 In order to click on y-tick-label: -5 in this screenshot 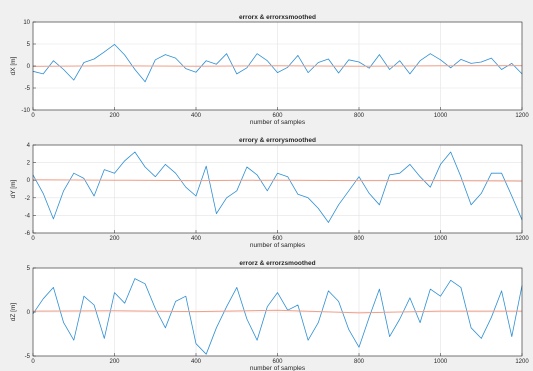, I will do `click(28, 357)`.